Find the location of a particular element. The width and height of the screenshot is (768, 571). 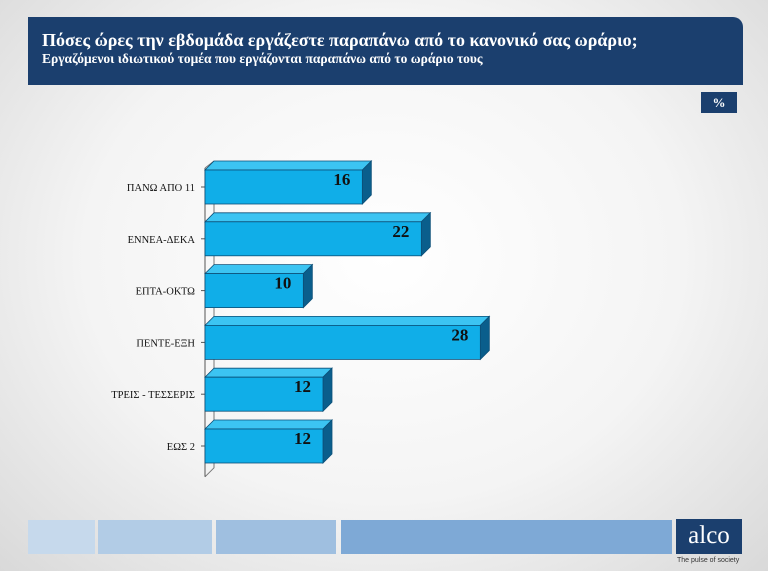

category-label: ΕΠΤΑ-ΟΚΤΩ is located at coordinates (166, 292).